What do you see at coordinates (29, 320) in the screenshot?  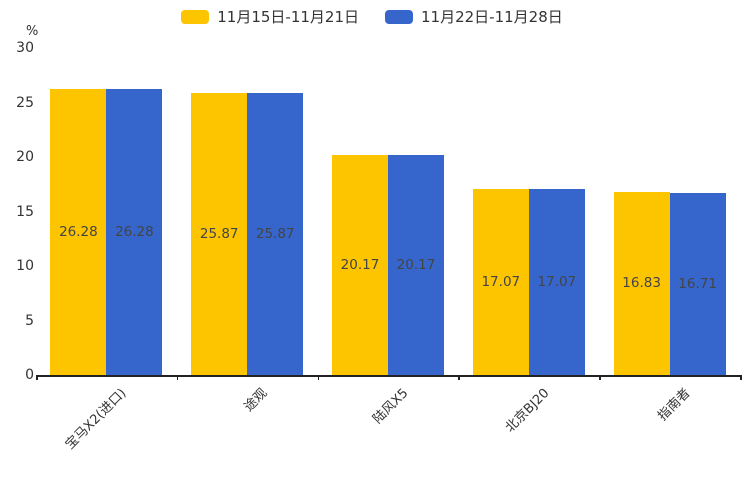 I see `y-tick-label: 5` at bounding box center [29, 320].